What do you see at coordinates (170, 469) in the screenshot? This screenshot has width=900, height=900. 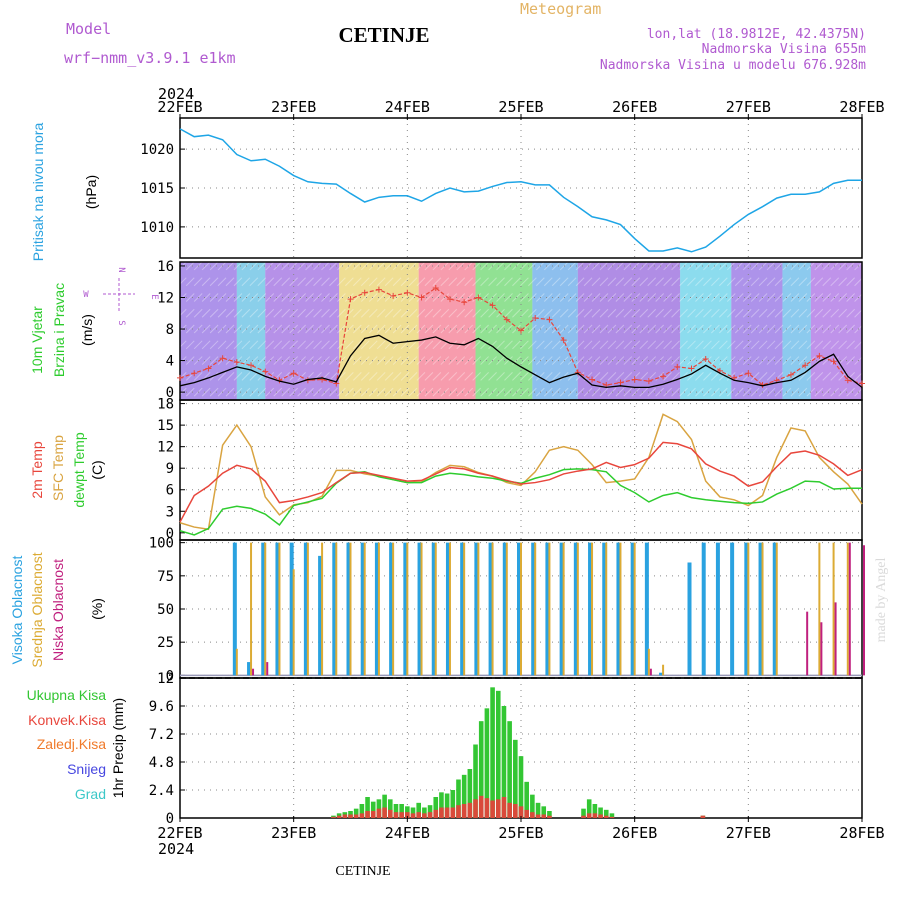 I see `y-tick-label: 9` at bounding box center [170, 469].